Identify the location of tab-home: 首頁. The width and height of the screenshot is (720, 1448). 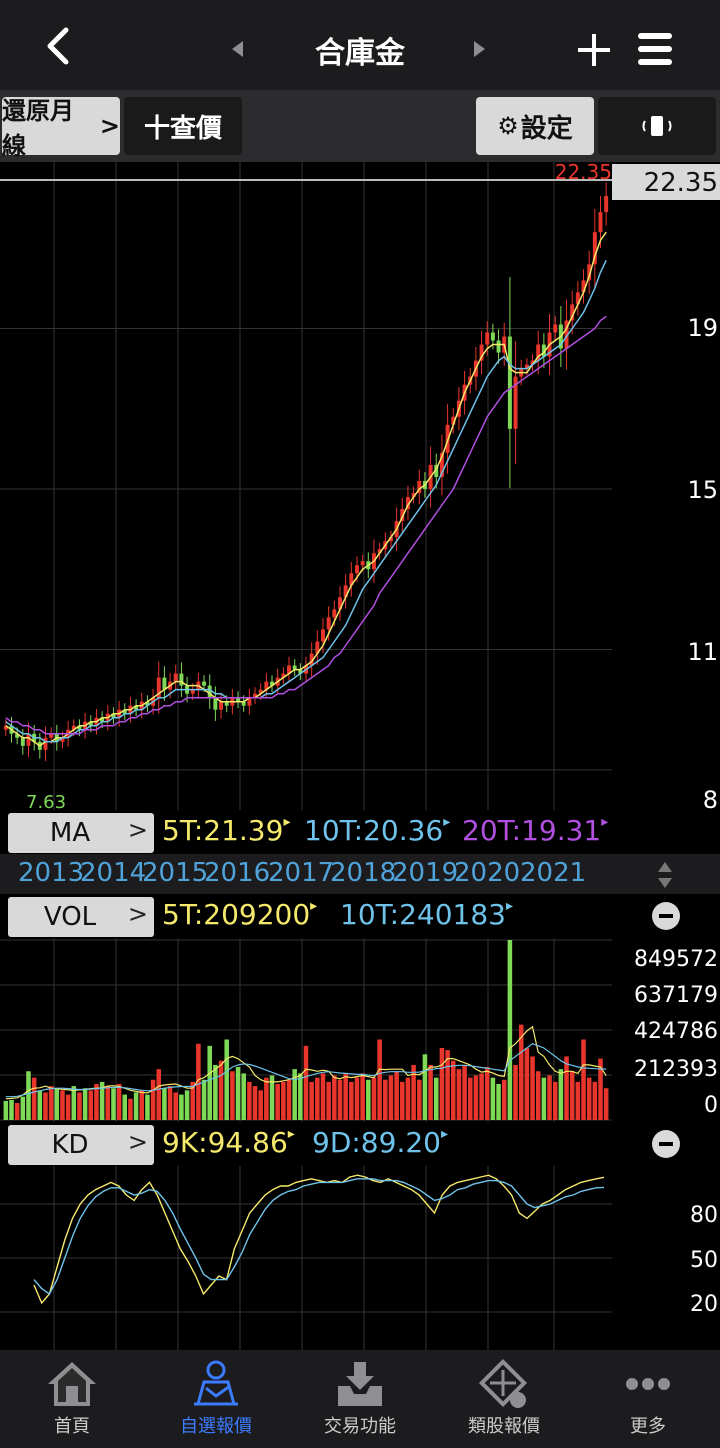
(72, 1399).